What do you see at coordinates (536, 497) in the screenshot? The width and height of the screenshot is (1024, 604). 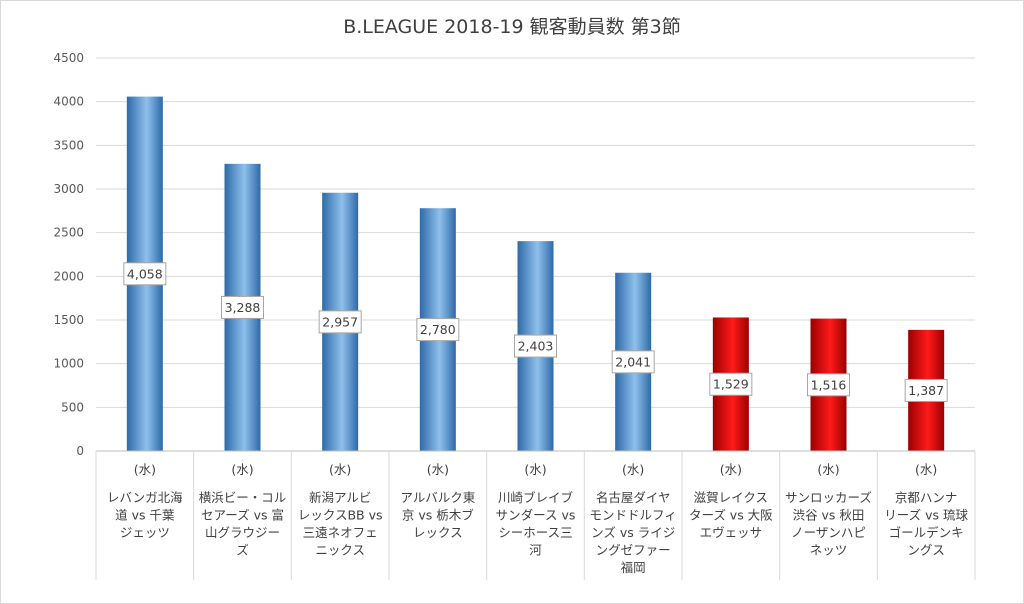 I see `category-label: 川崎ブレイブ` at bounding box center [536, 497].